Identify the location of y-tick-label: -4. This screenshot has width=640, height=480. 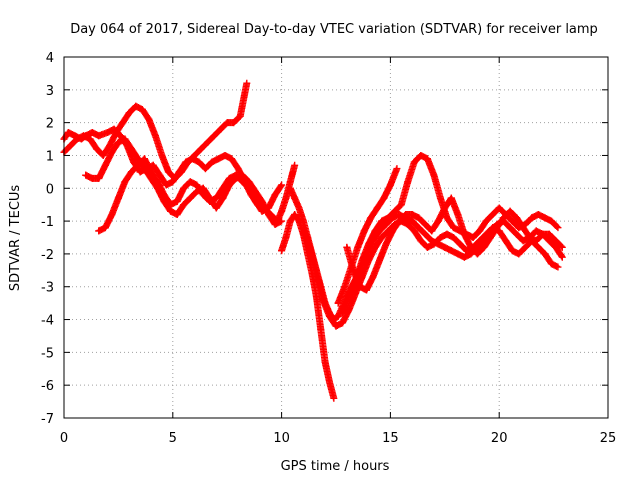
(47, 321).